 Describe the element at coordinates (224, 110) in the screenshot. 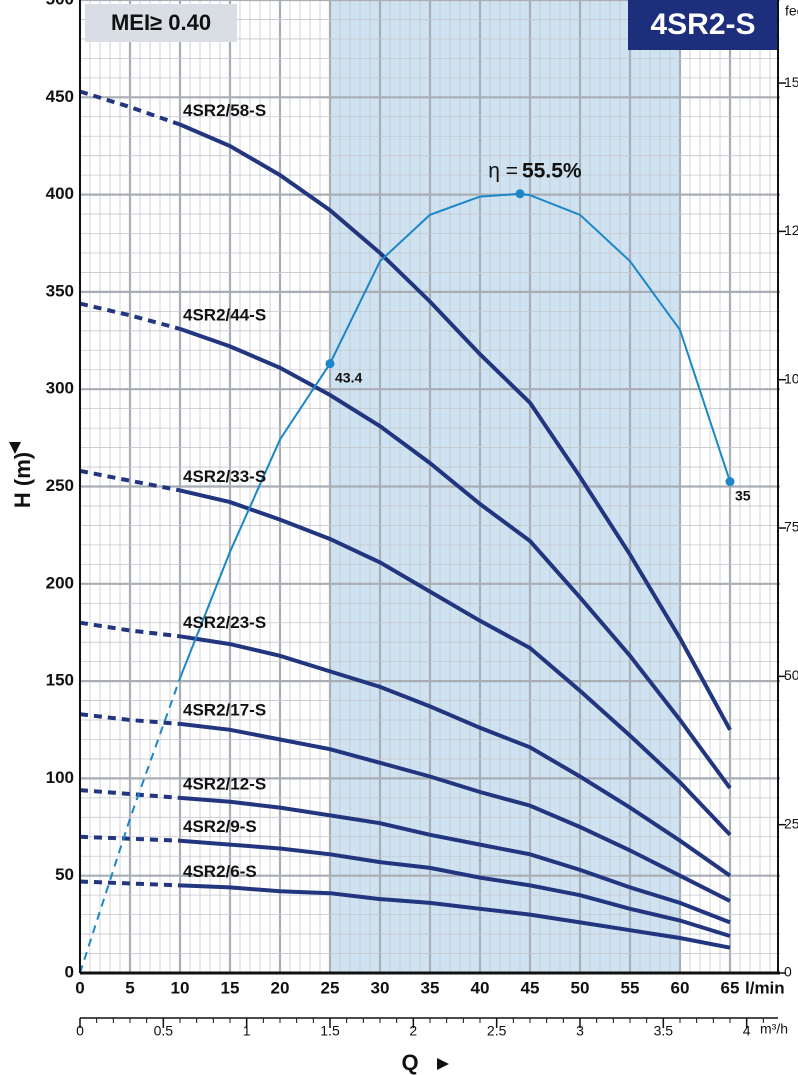

I see `curve-label: 4SR2/58-S` at that location.